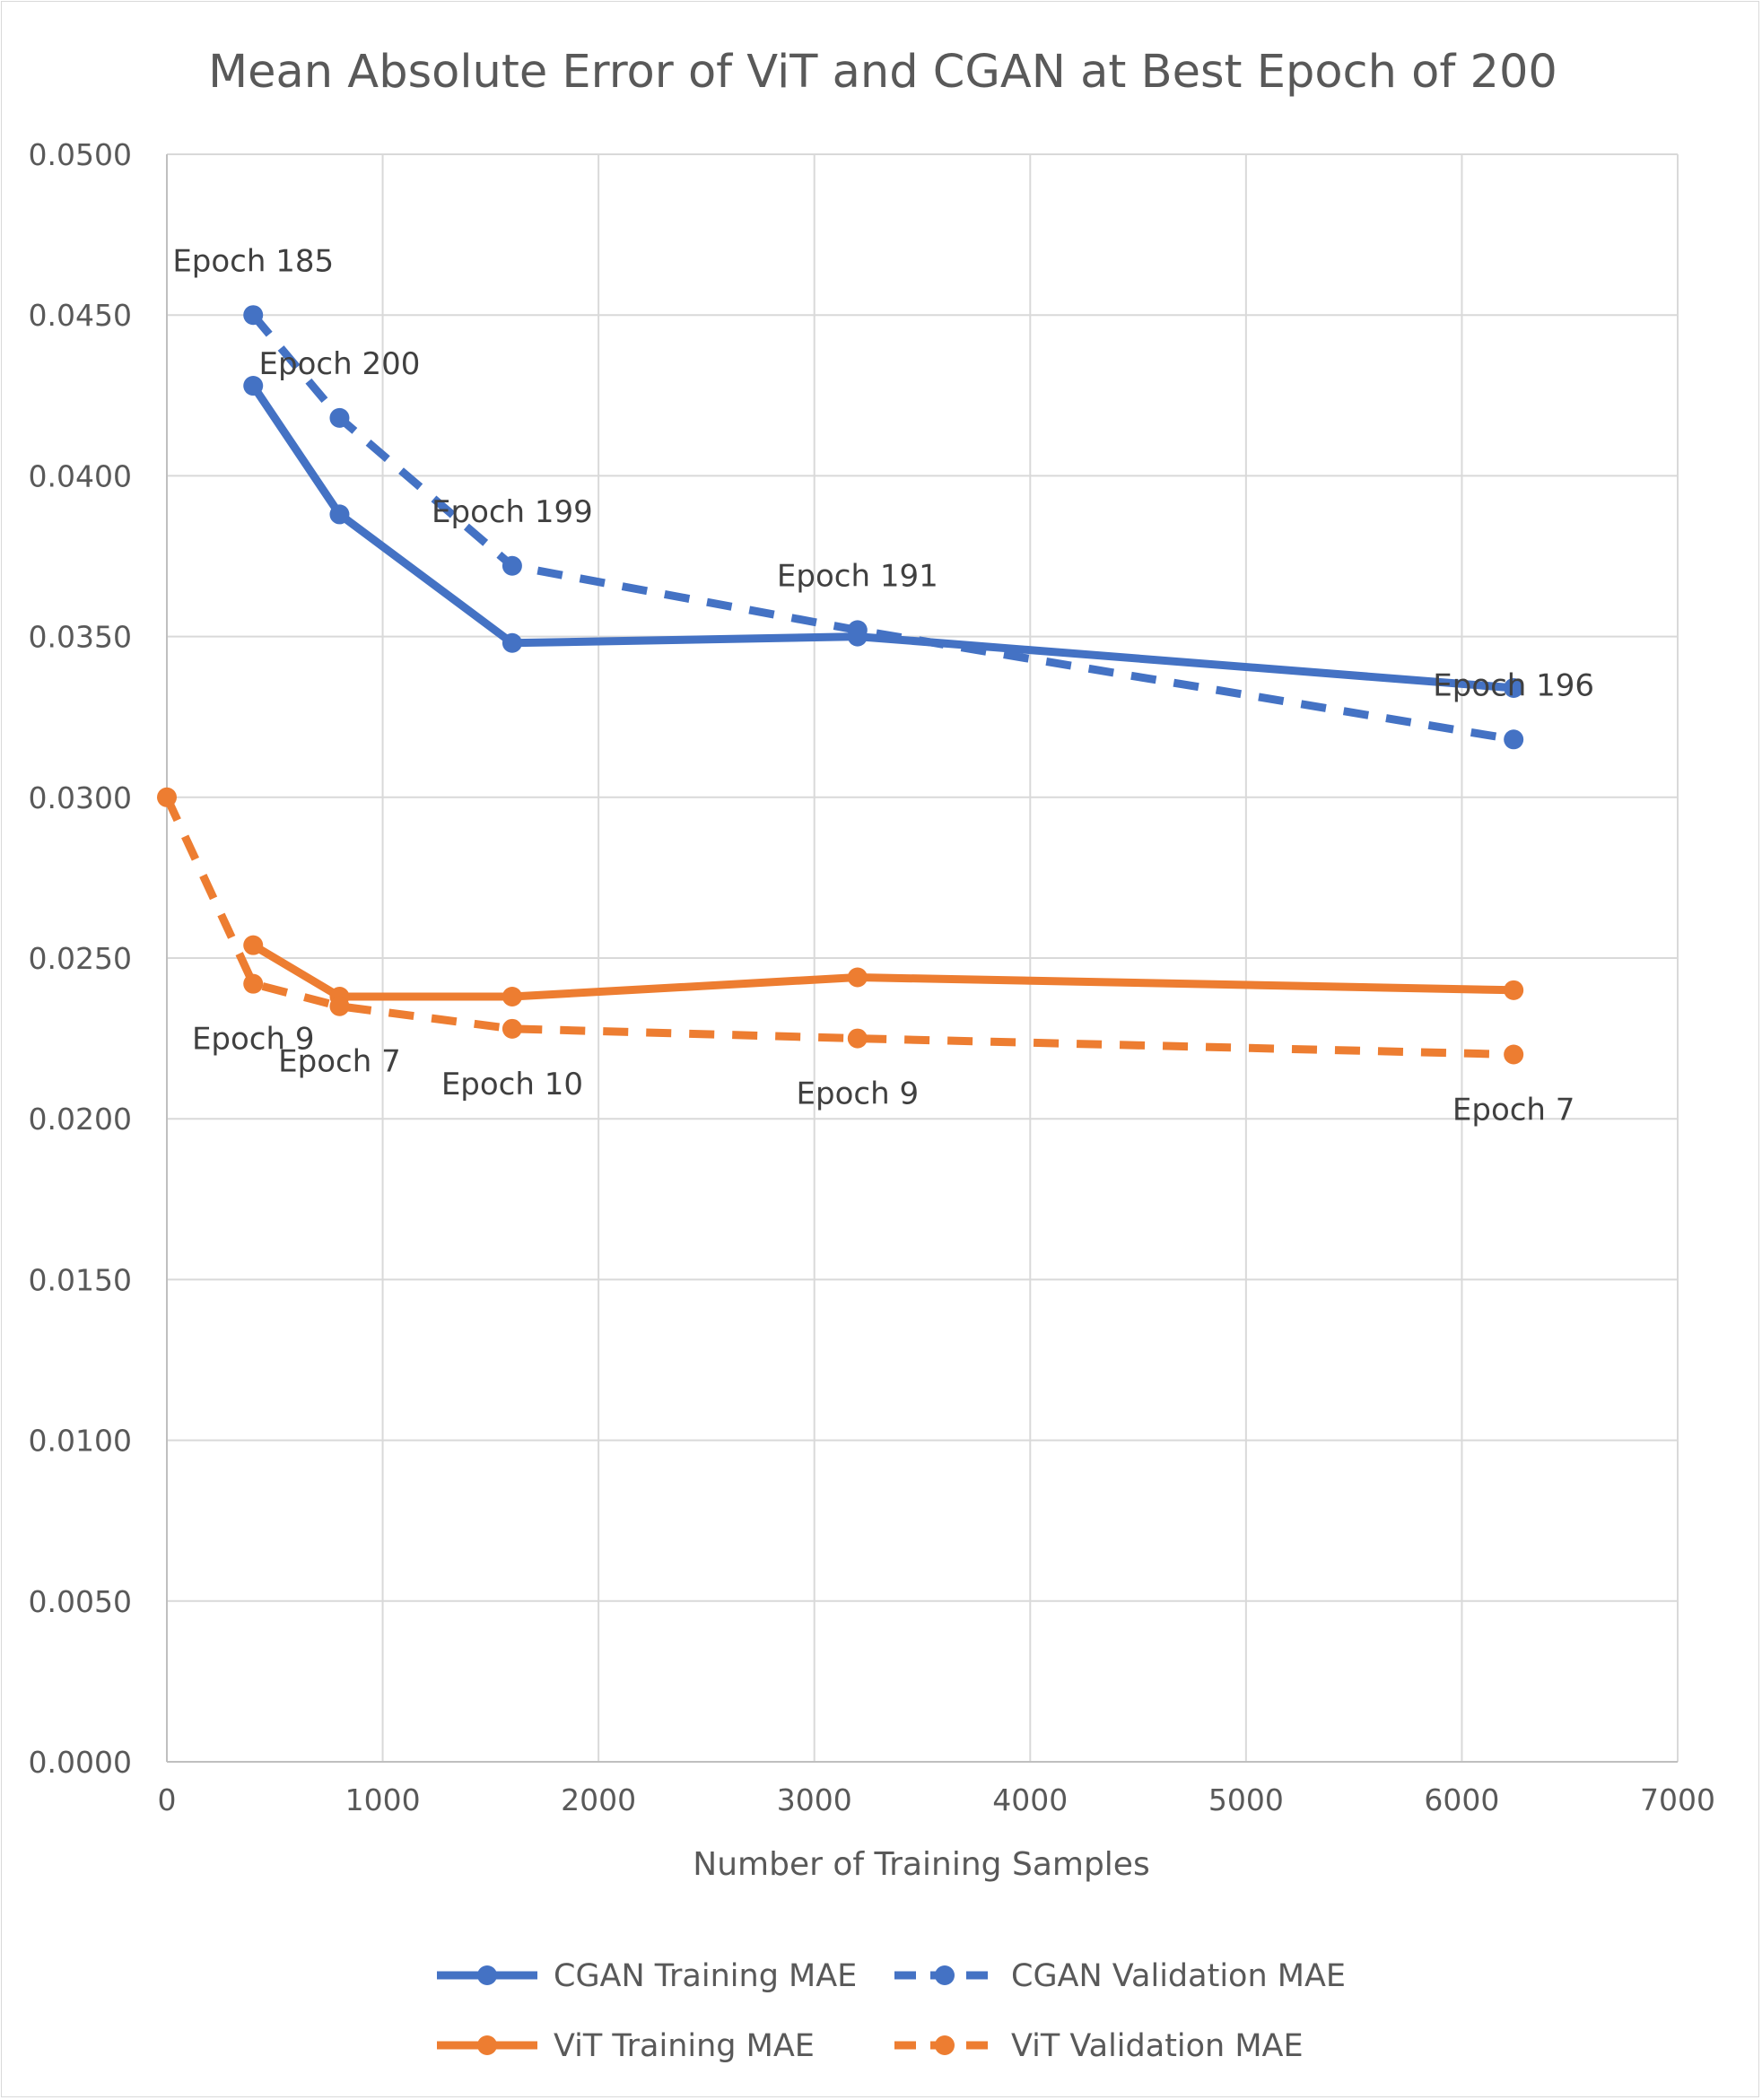 This screenshot has height=2100, width=1762. I want to click on legend-item-cgan-validation-mae: CGAN Validation MAE, so click(1120, 1976).